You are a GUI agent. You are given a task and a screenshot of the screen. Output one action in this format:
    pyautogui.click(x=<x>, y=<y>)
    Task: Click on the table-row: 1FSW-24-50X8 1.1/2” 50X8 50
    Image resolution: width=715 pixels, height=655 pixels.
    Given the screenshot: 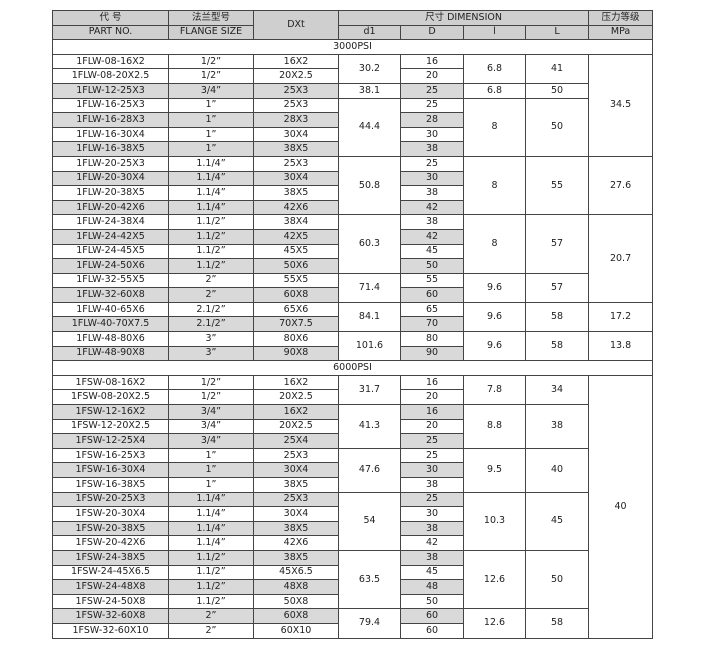 What is the action you would take?
    pyautogui.click(x=352, y=601)
    